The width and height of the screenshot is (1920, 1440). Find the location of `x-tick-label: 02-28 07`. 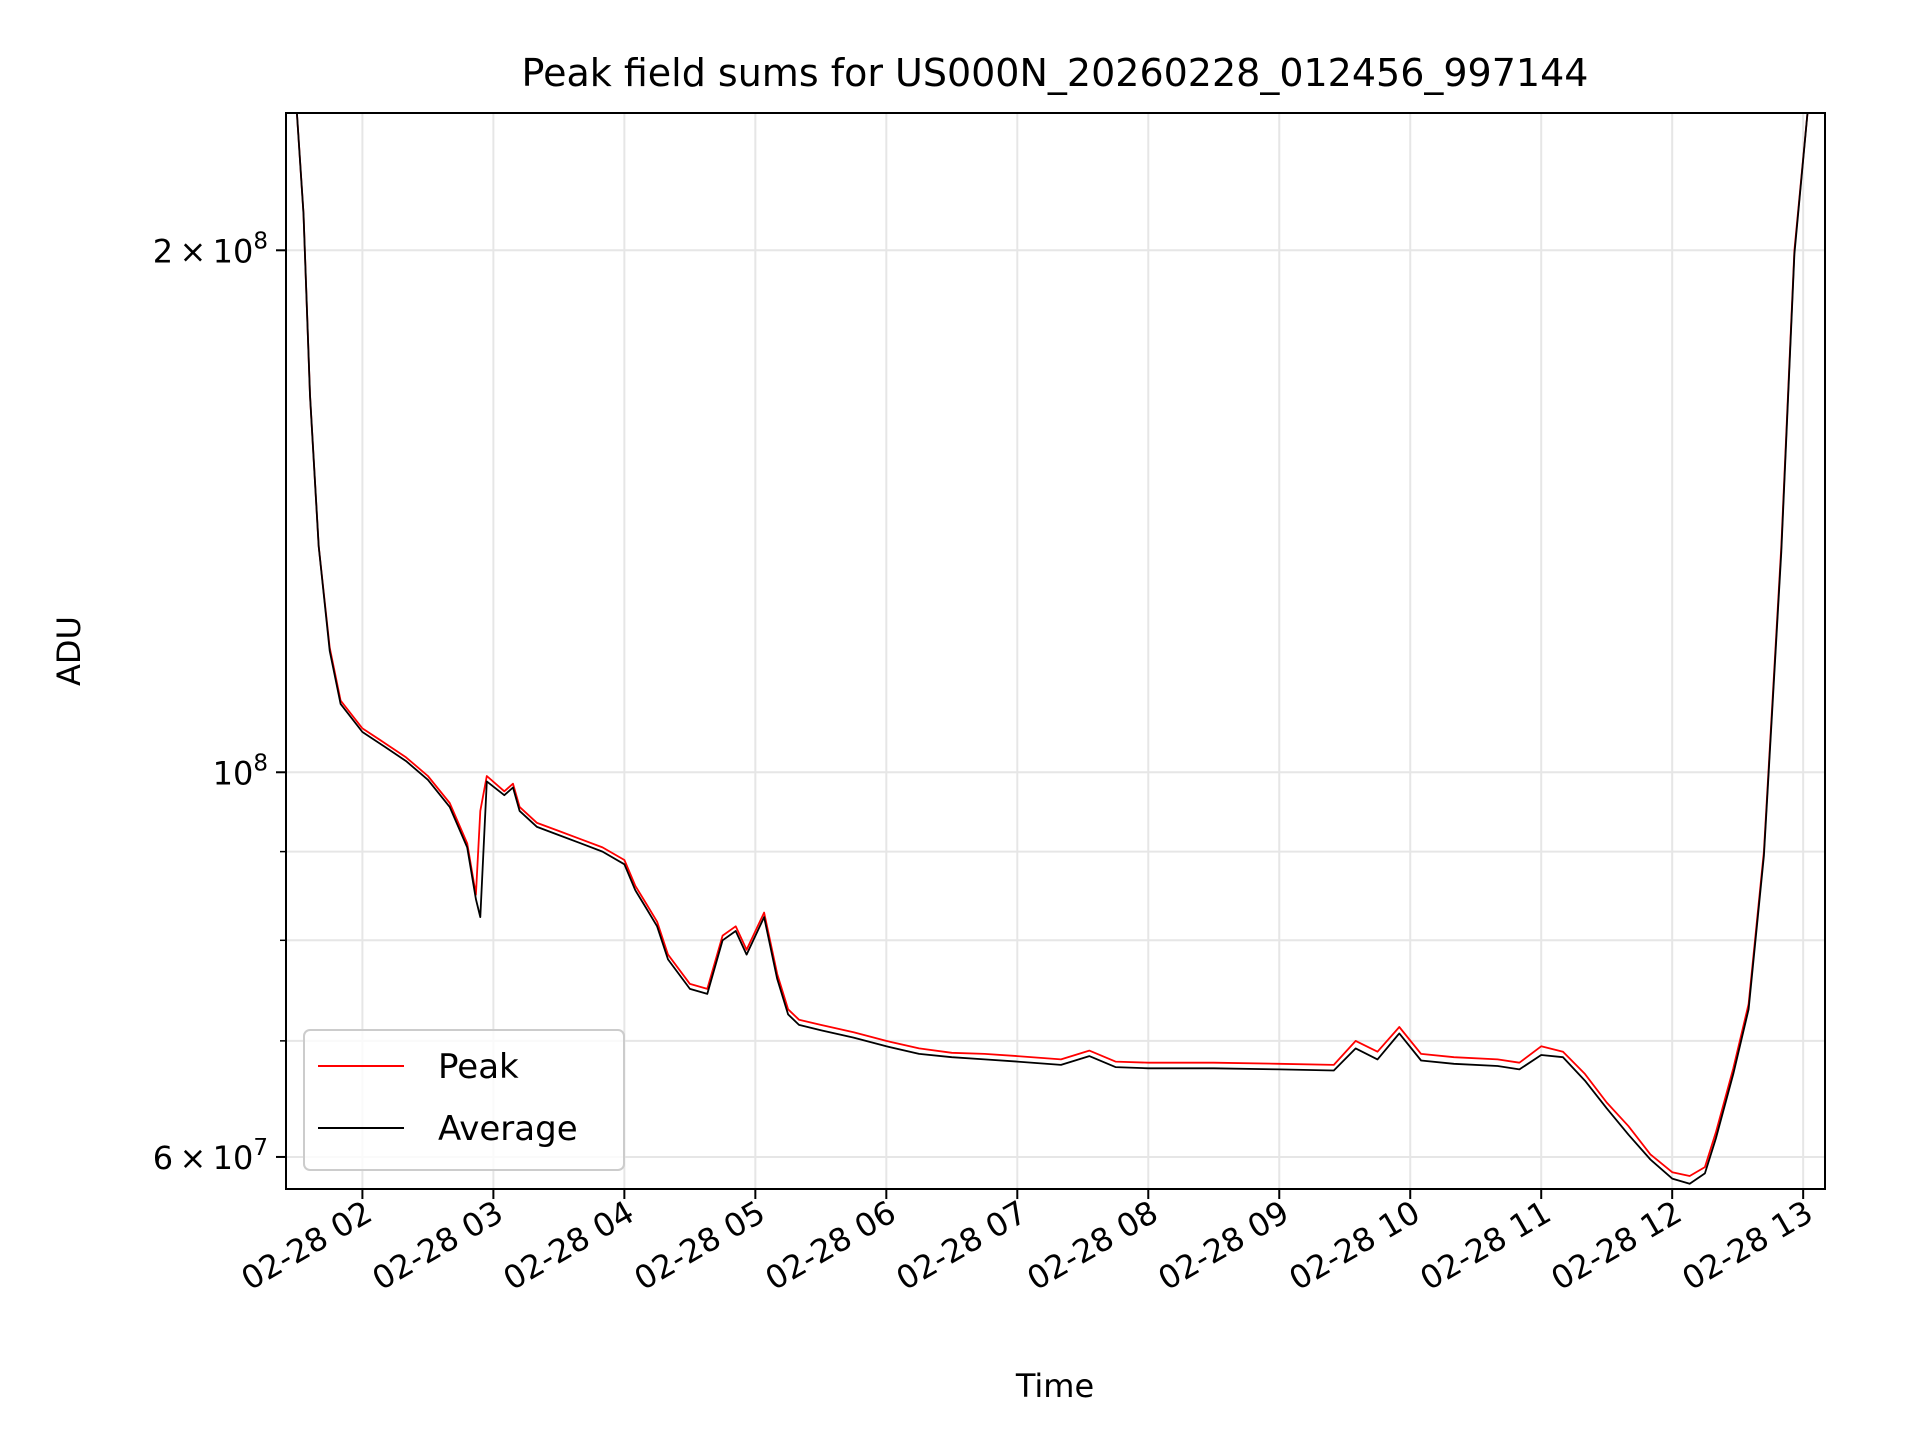

x-tick-label: 02-28 07 is located at coordinates (962, 1245).